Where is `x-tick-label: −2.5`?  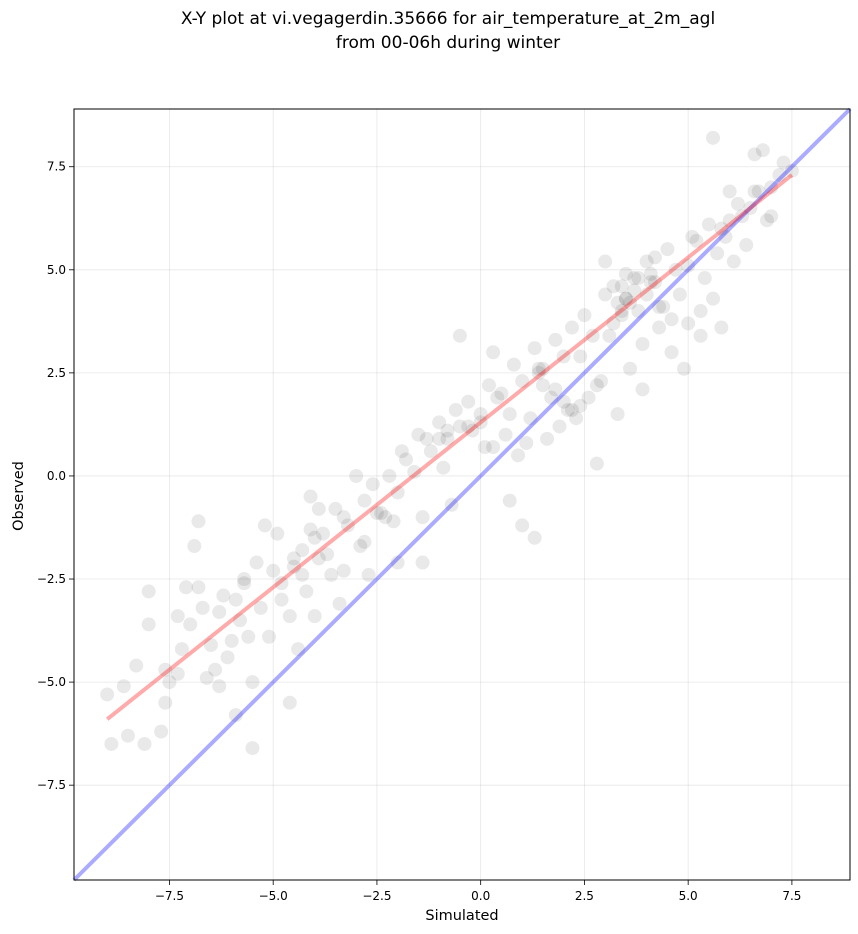
x-tick-label: −2.5 is located at coordinates (376, 896).